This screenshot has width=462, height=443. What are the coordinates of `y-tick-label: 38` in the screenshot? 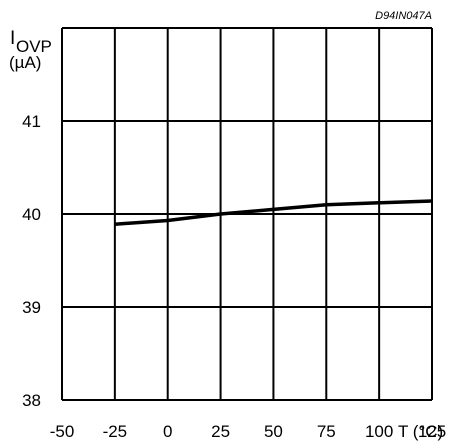 It's located at (31, 400).